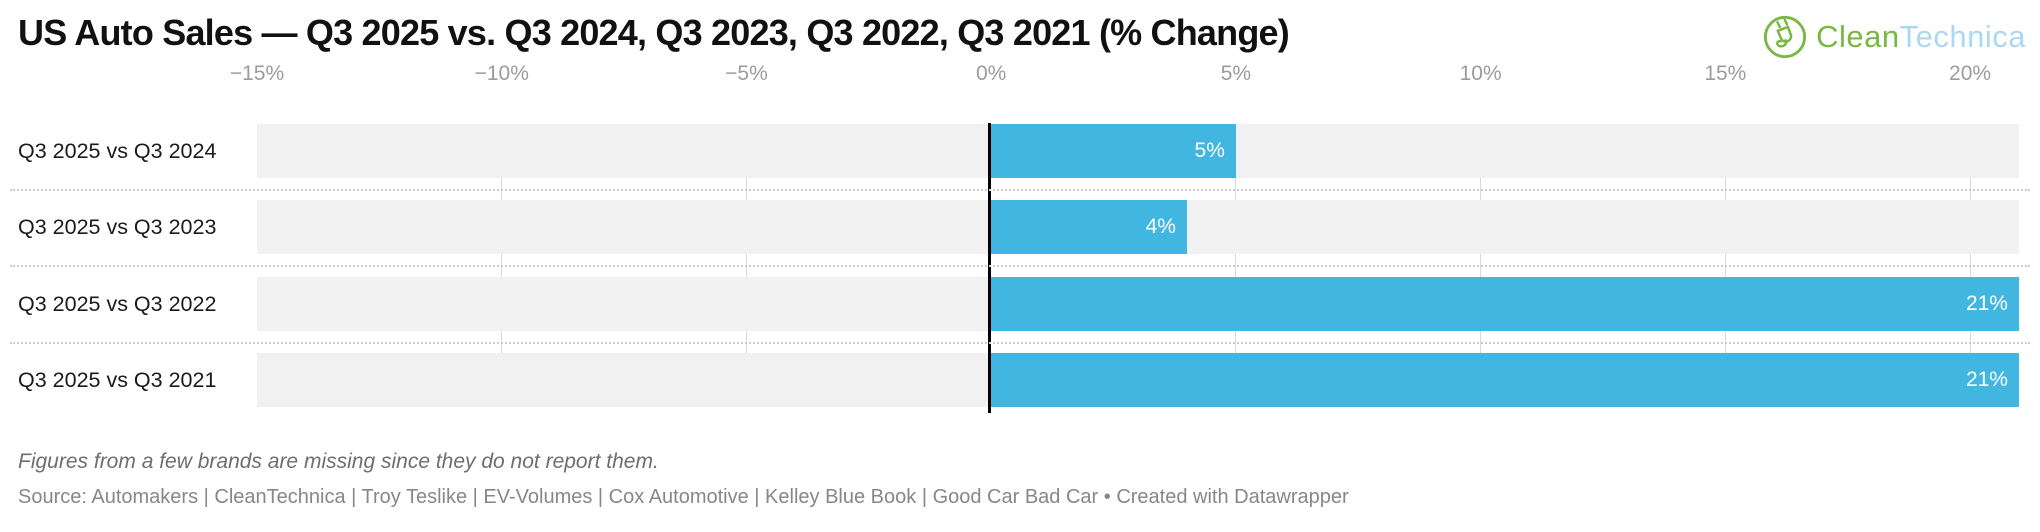 Image resolution: width=2040 pixels, height=532 pixels. I want to click on row-label: Q3 2025 vs Q3 2021, so click(117, 379).